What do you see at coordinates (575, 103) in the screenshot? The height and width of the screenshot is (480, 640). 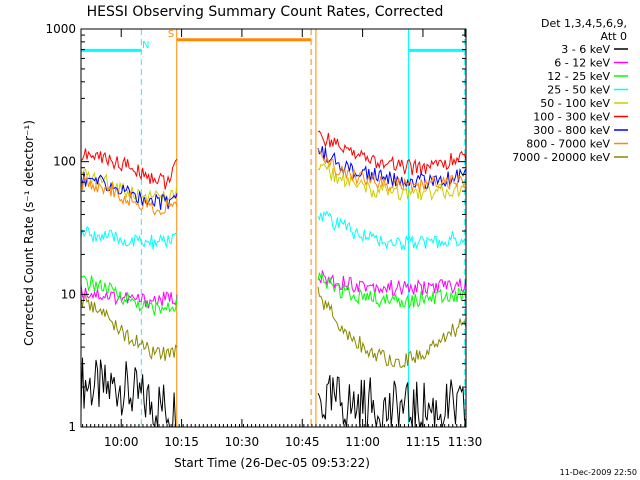 I see `legend-label-4: 50 - 100 keV` at bounding box center [575, 103].